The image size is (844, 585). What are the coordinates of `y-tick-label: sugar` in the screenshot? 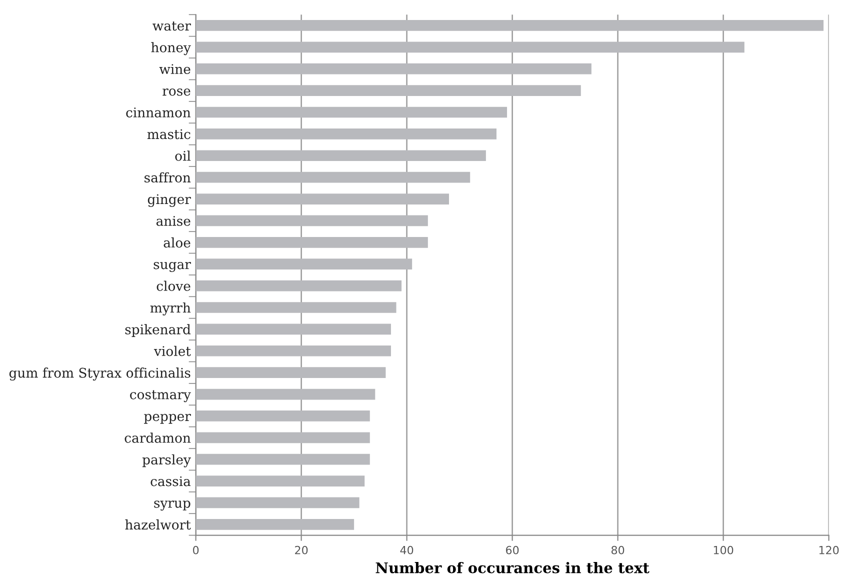 It's located at (172, 267).